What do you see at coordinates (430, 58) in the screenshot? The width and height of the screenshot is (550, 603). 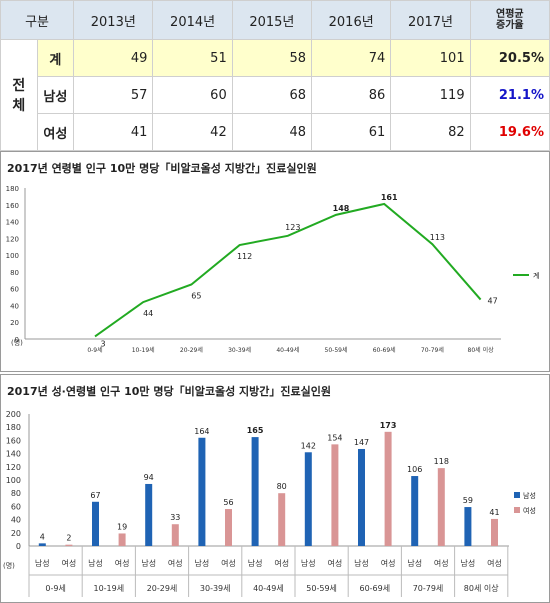 I see `table-cell: 101` at bounding box center [430, 58].